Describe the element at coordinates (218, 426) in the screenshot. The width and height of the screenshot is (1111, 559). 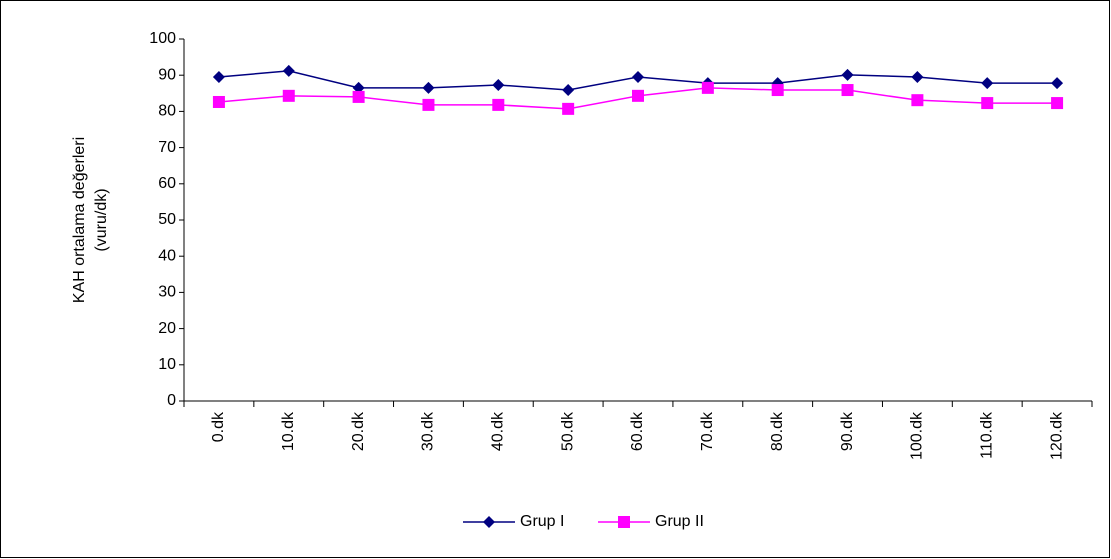
I see `x-tick-label: 0.dk` at that location.